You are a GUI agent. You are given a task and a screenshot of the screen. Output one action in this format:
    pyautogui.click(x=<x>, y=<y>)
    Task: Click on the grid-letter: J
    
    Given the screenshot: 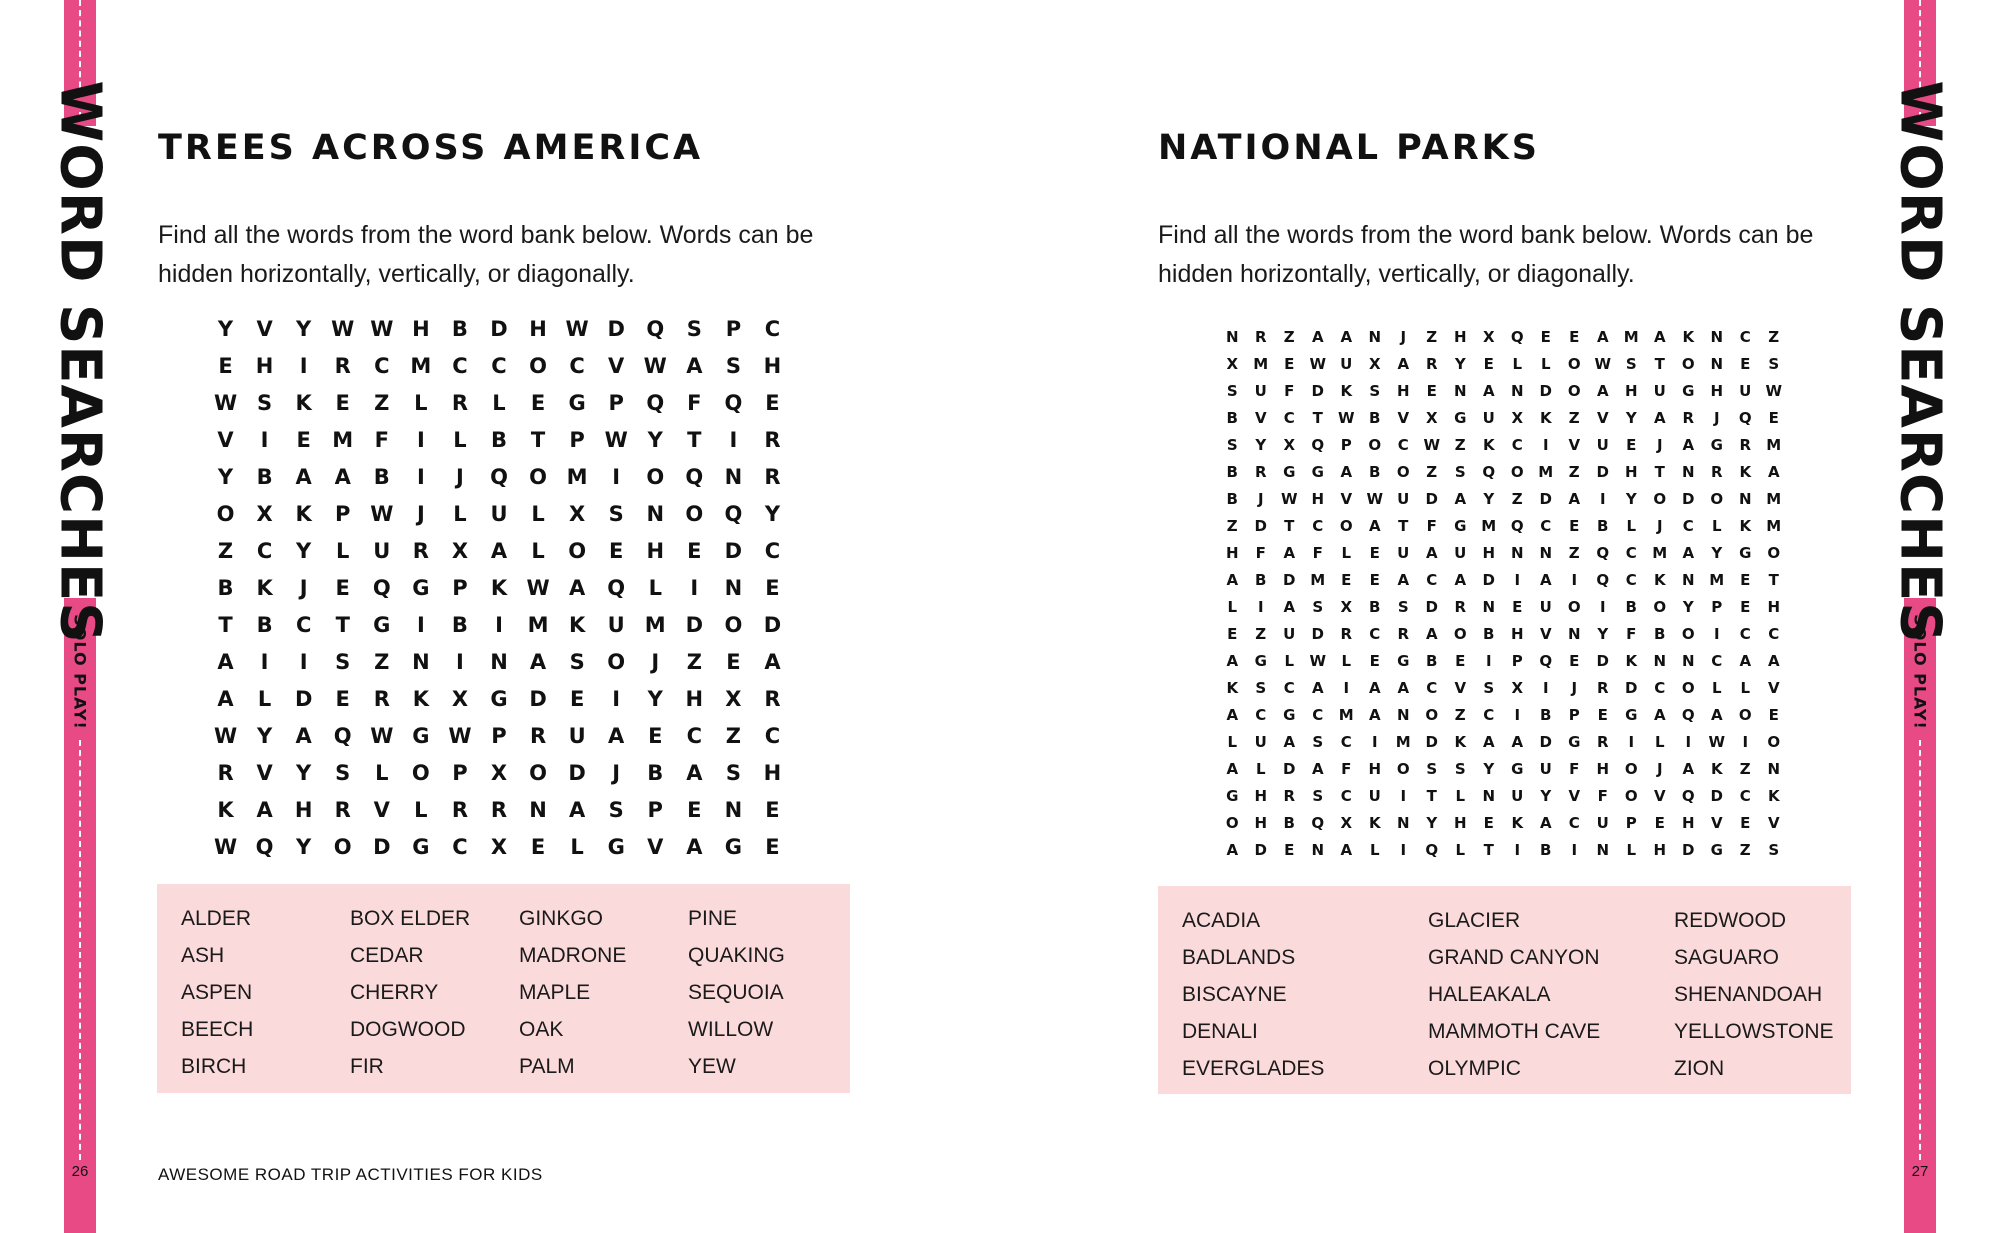 What is the action you would take?
    pyautogui.click(x=1716, y=417)
    